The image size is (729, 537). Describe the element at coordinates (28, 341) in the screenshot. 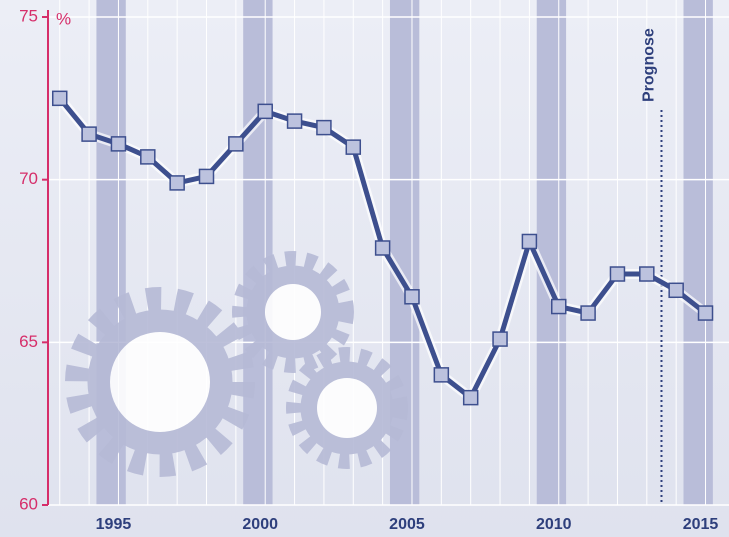

I see `y-tick-label: 65` at that location.